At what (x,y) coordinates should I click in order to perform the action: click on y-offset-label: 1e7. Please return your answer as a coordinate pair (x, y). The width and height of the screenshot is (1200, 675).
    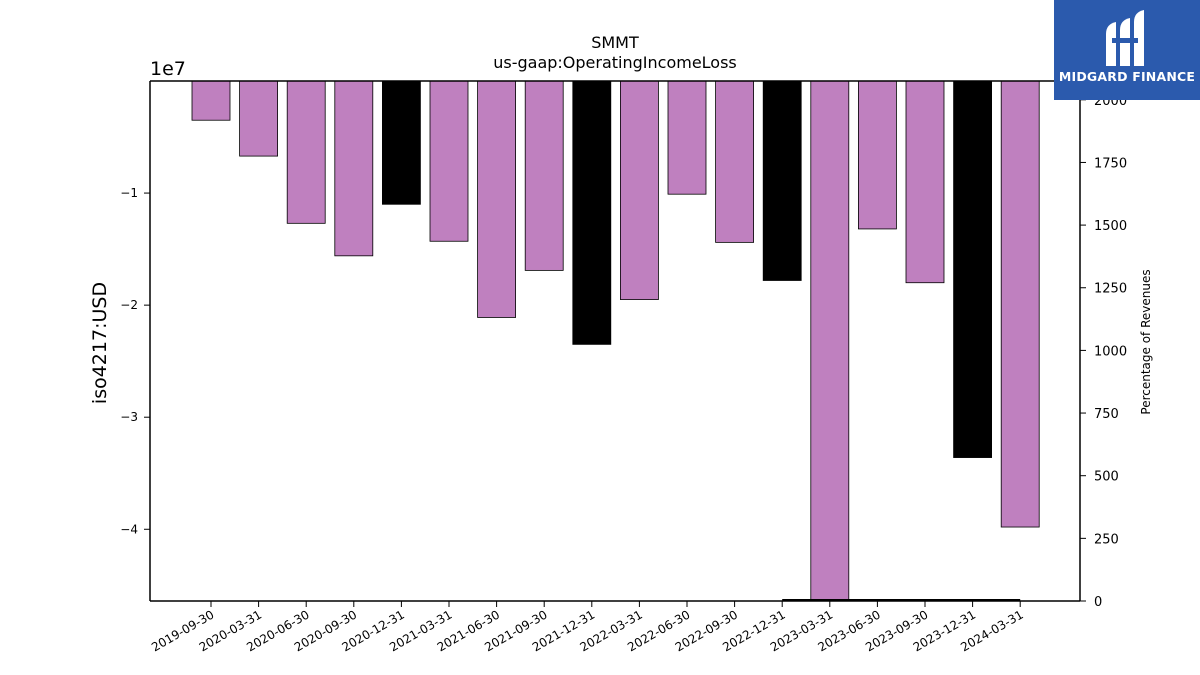
    Looking at the image, I should click on (168, 69).